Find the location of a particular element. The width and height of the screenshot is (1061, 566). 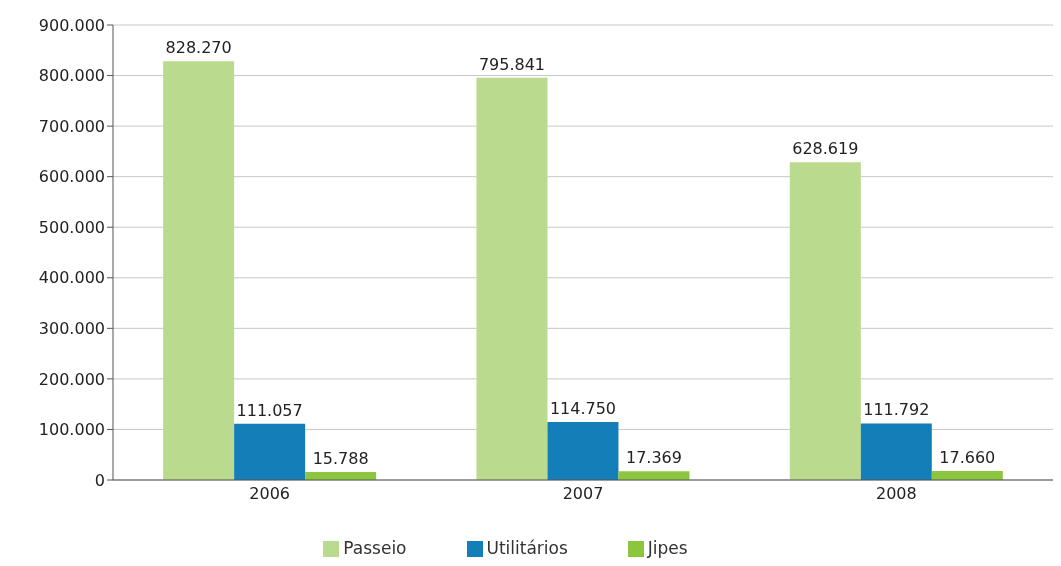

x-tick-label: 2007 is located at coordinates (583, 494).